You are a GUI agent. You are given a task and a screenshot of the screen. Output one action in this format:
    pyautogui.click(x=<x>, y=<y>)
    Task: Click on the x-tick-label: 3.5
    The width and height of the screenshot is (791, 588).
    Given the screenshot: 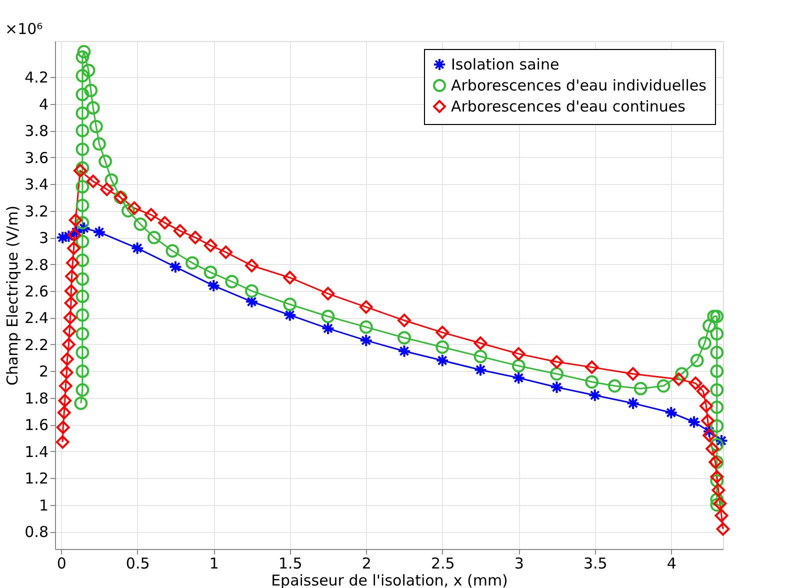 What is the action you would take?
    pyautogui.click(x=595, y=563)
    